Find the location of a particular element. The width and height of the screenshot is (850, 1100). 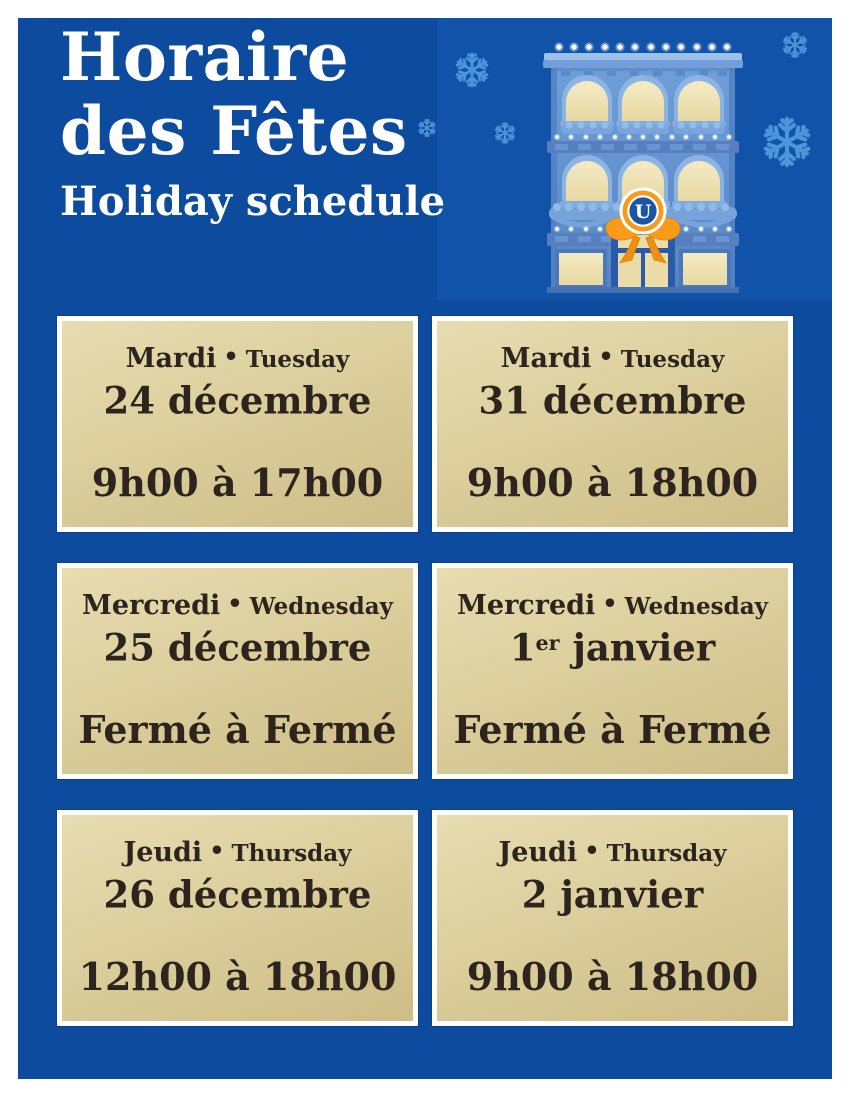

storefront-illustration: U is located at coordinates (643, 167).